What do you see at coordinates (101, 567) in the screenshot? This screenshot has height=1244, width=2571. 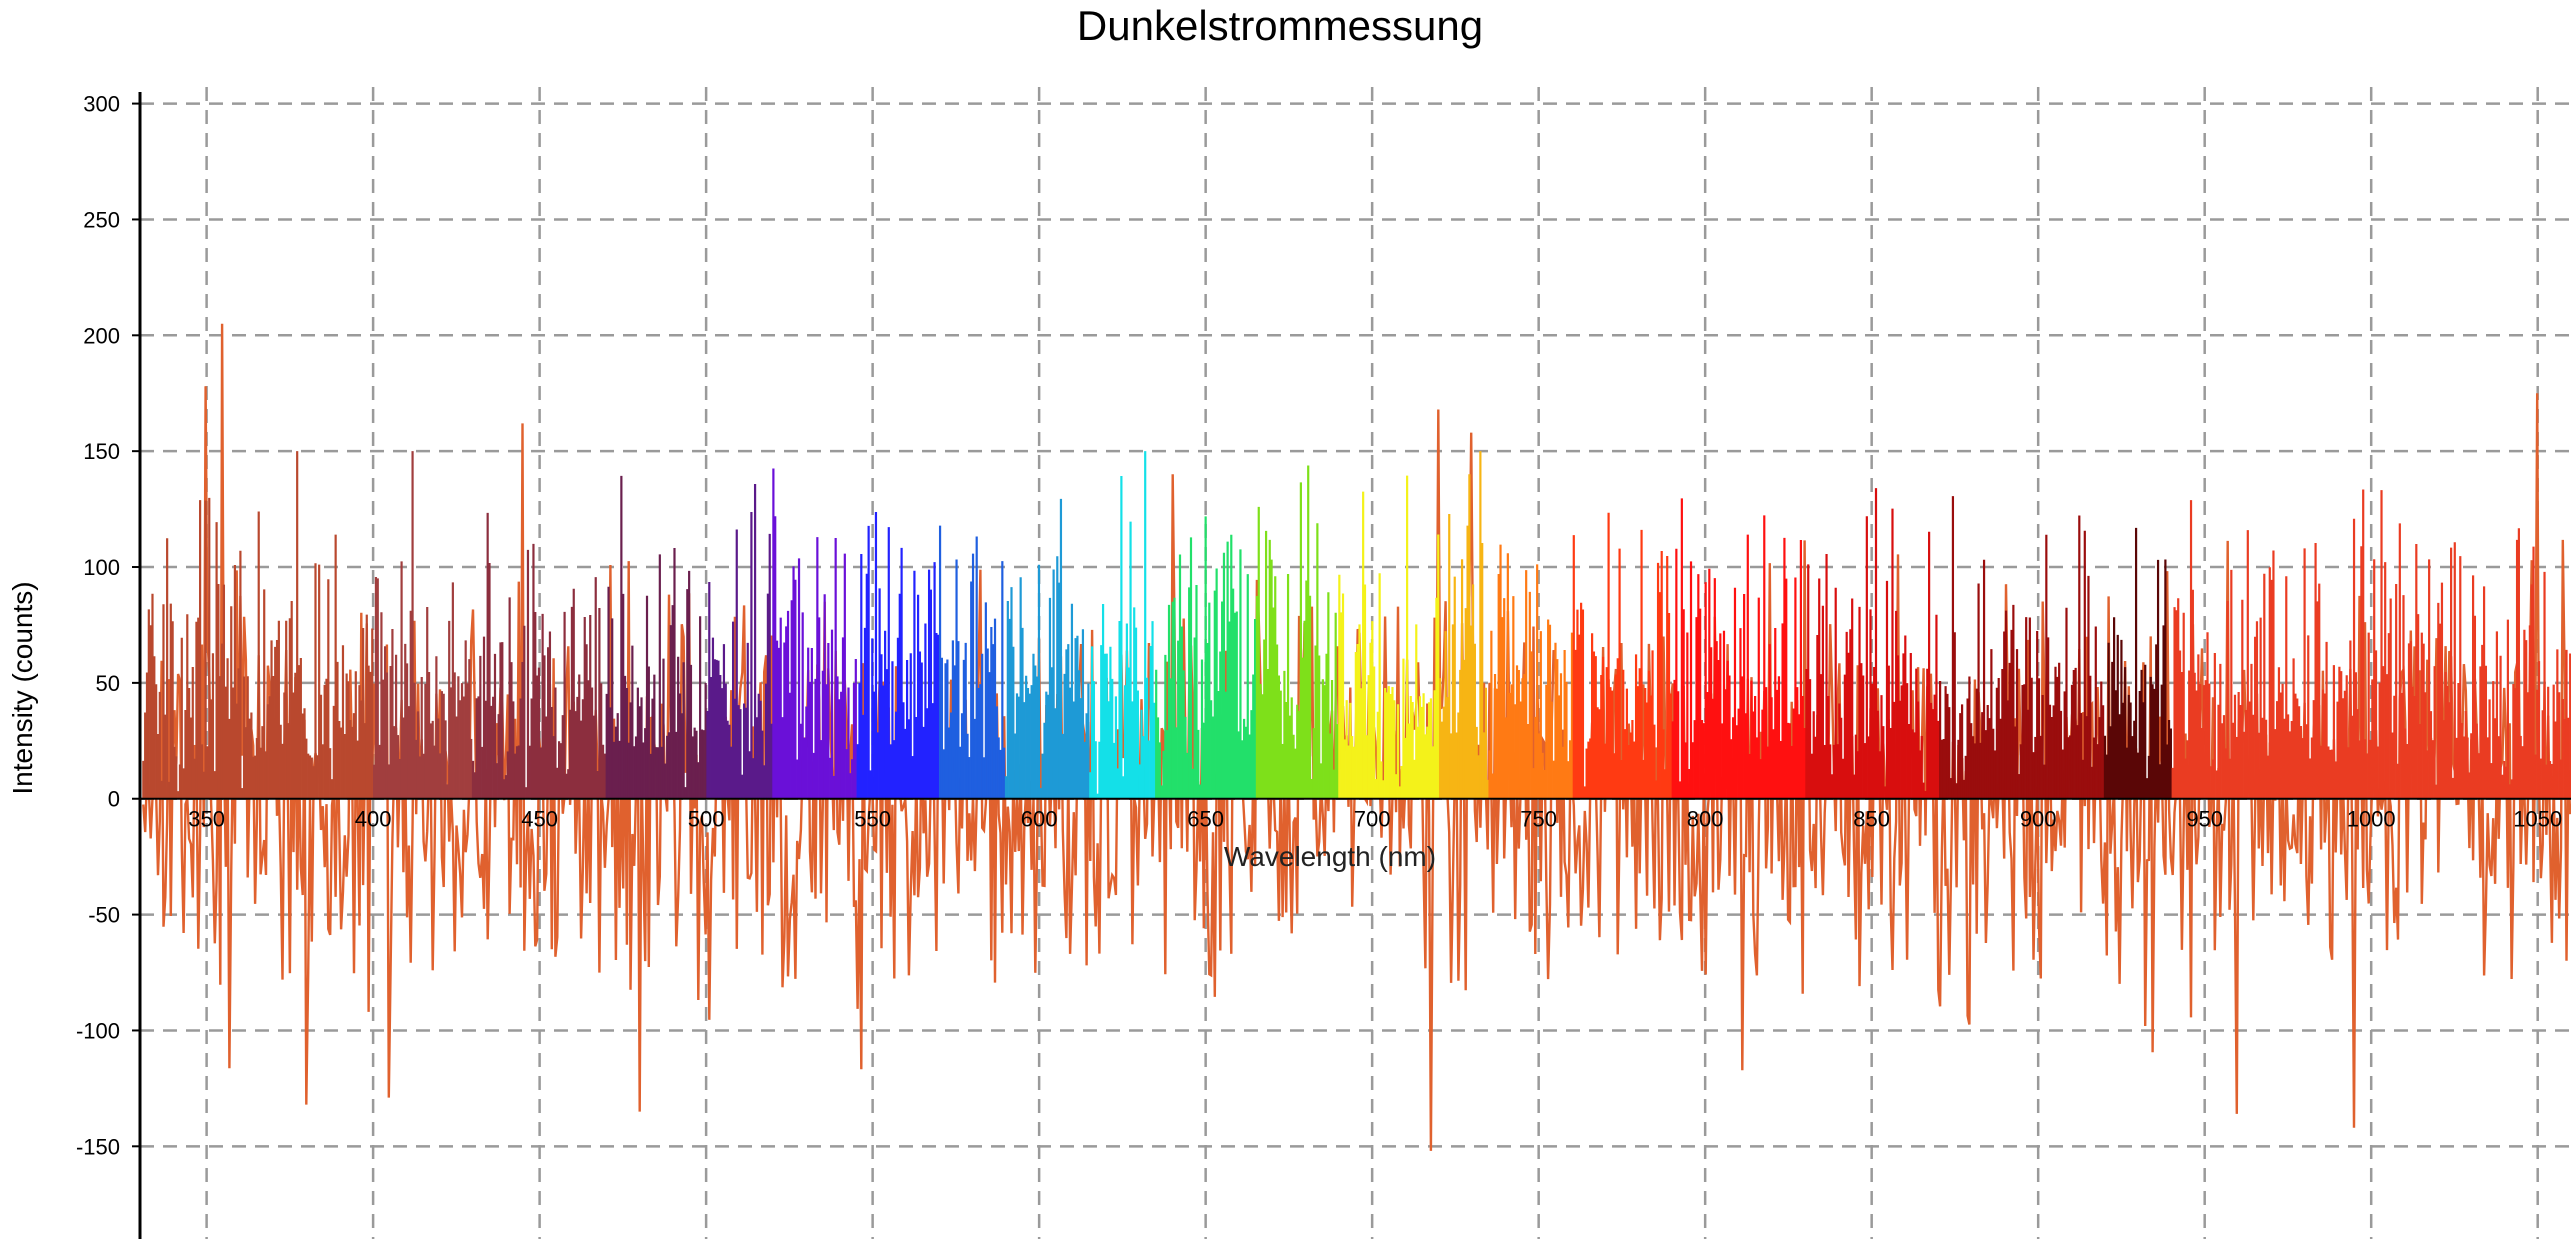 I see `y-tick-label: 100` at bounding box center [101, 567].